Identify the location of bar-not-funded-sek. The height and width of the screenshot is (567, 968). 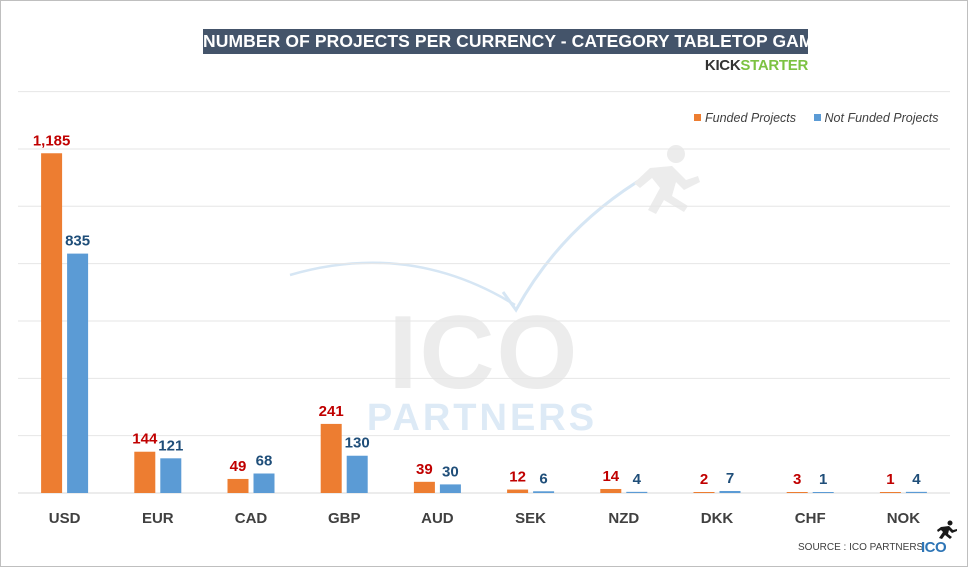
(544, 492).